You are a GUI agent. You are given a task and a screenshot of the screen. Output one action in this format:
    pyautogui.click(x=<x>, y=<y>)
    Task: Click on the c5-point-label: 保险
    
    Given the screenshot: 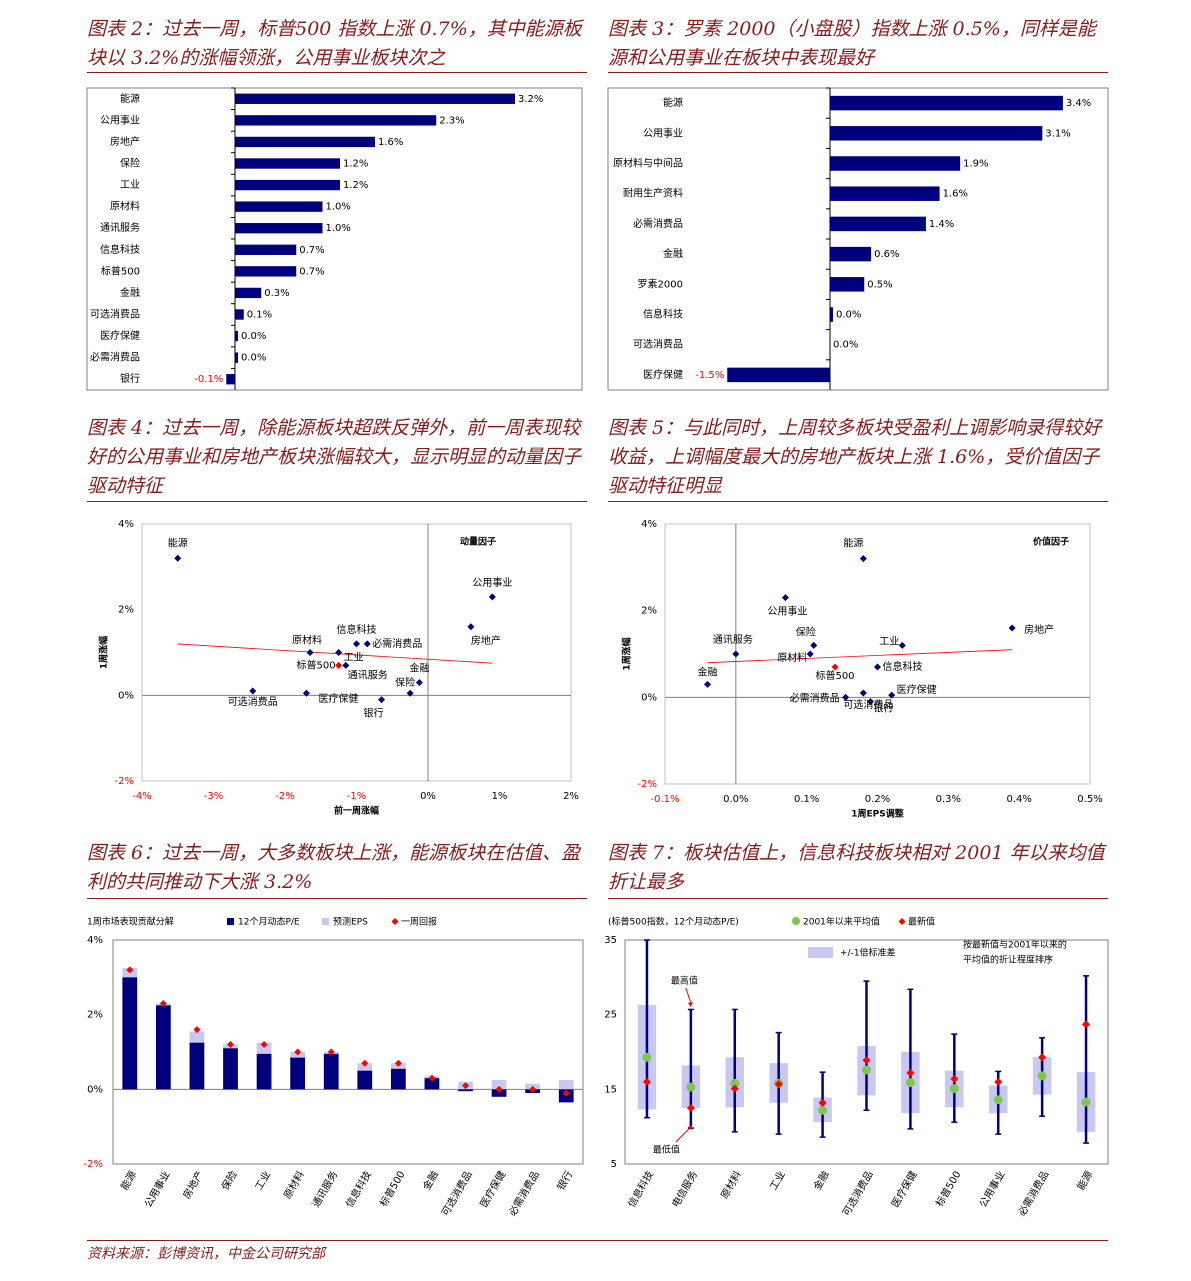 What is the action you would take?
    pyautogui.click(x=806, y=631)
    